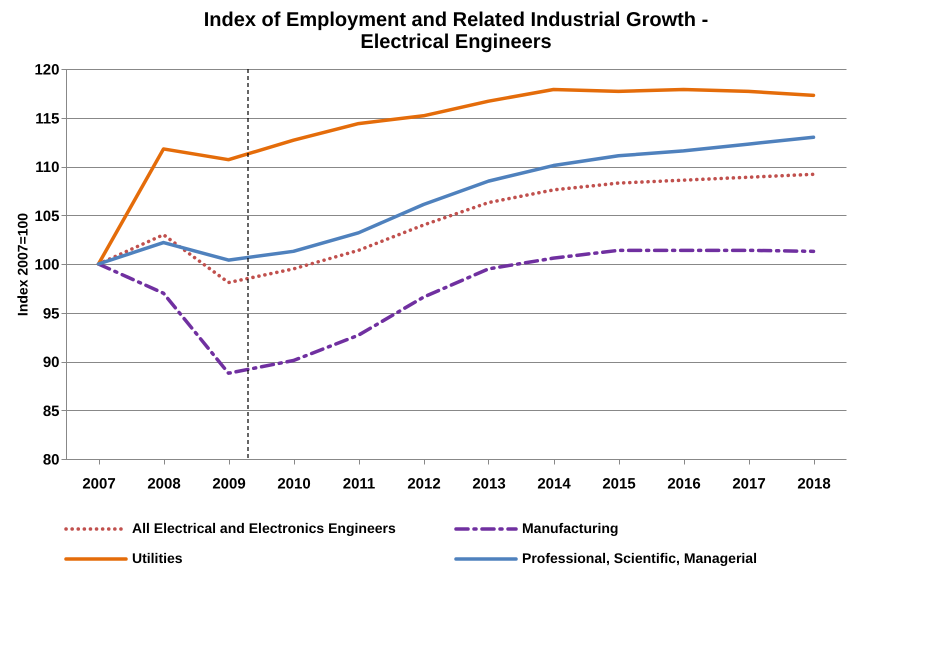 The image size is (934, 656). What do you see at coordinates (47, 216) in the screenshot?
I see `y-tick-label: 105` at bounding box center [47, 216].